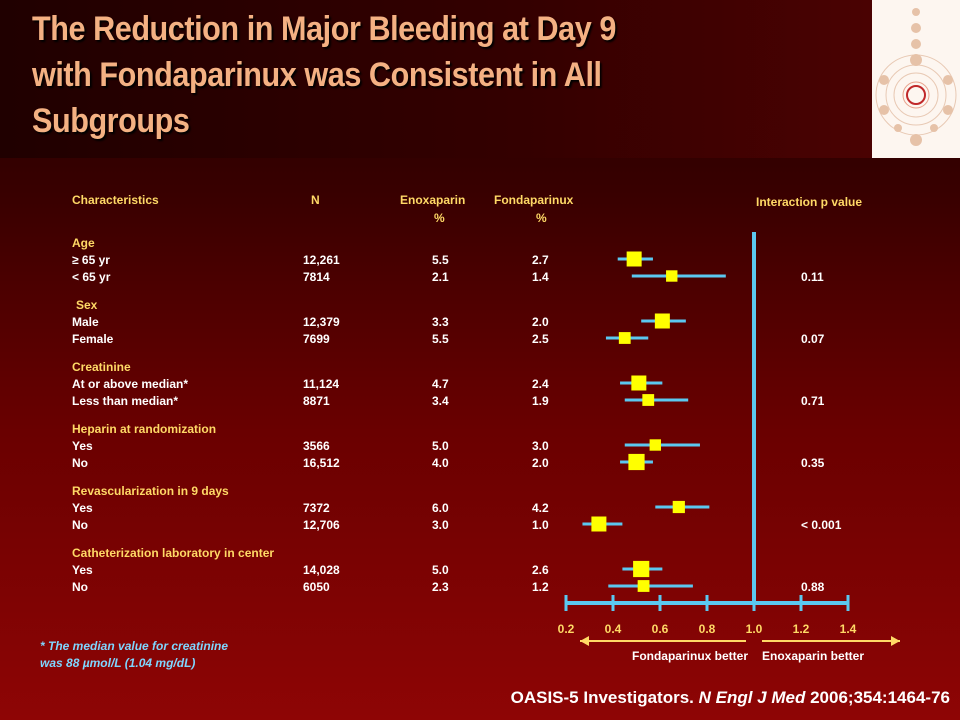 The image size is (960, 720). What do you see at coordinates (316, 587) in the screenshot?
I see `row-n: 6050` at bounding box center [316, 587].